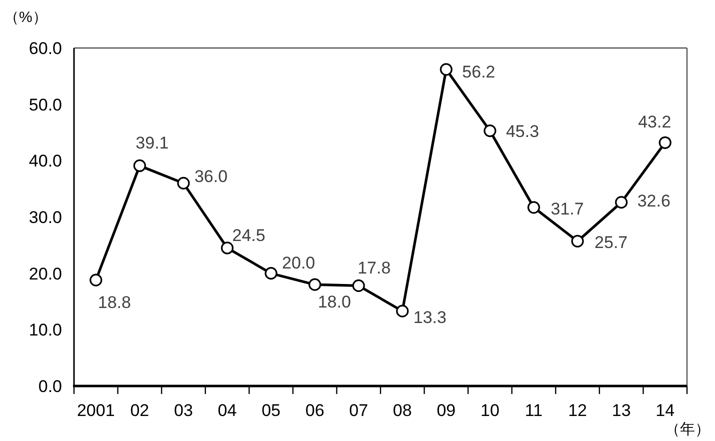 Image resolution: width=715 pixels, height=441 pixels. I want to click on x-tick-label: 2001, so click(95, 410).